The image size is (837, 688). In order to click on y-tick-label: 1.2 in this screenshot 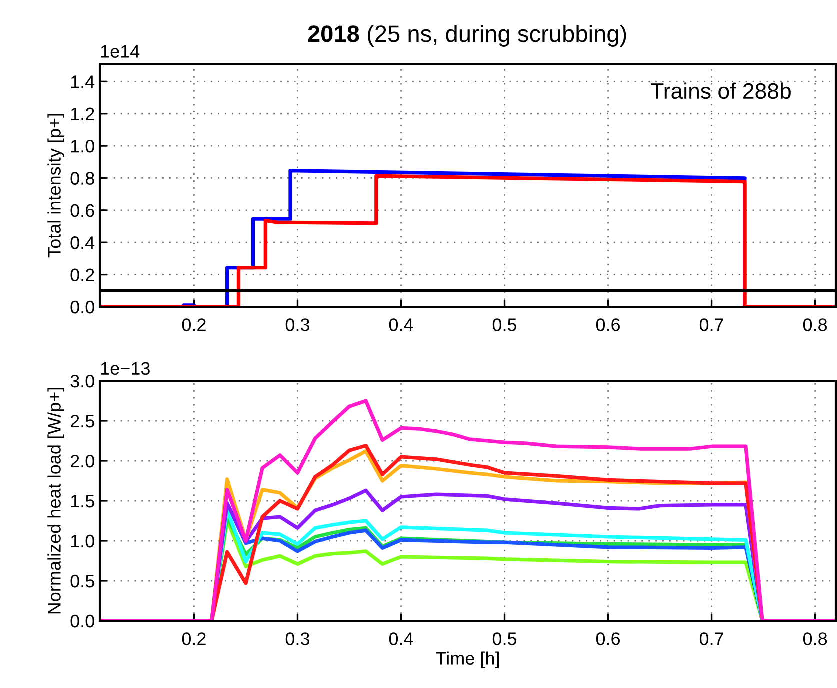, I will do `click(82, 114)`.